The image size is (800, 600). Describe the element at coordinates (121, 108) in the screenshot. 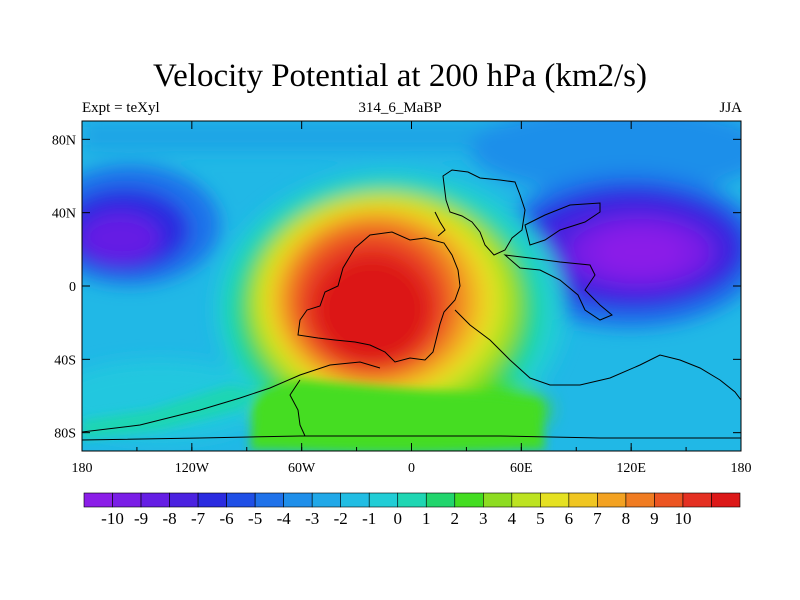

I see `experiment-label: Expt = teXyl` at that location.